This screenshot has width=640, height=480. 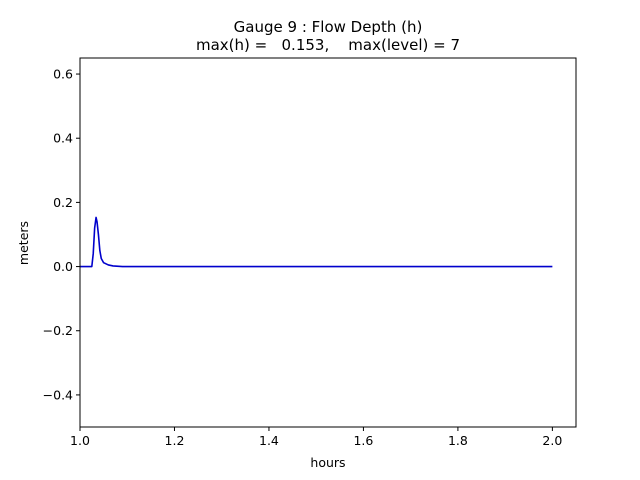 What do you see at coordinates (327, 462) in the screenshot?
I see `x-axis-label: hours` at bounding box center [327, 462].